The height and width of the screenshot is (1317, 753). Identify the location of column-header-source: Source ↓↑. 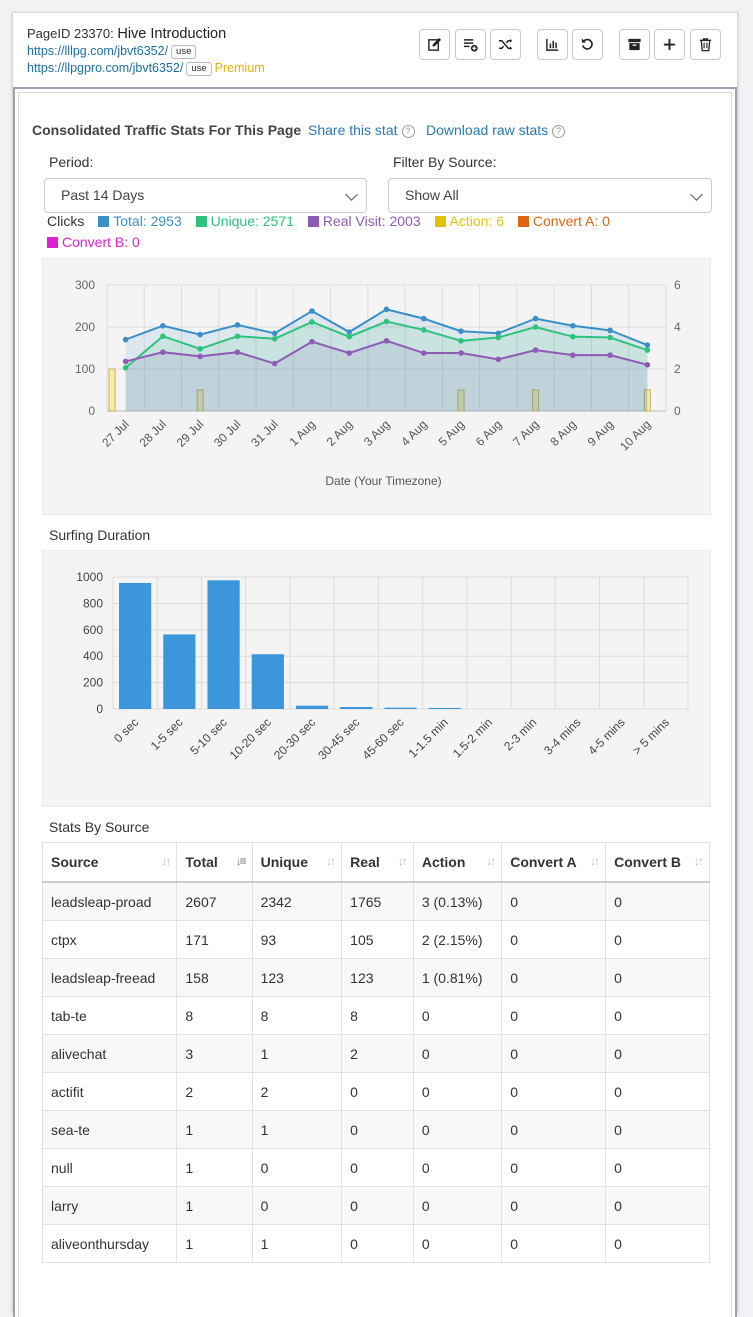
(109, 862).